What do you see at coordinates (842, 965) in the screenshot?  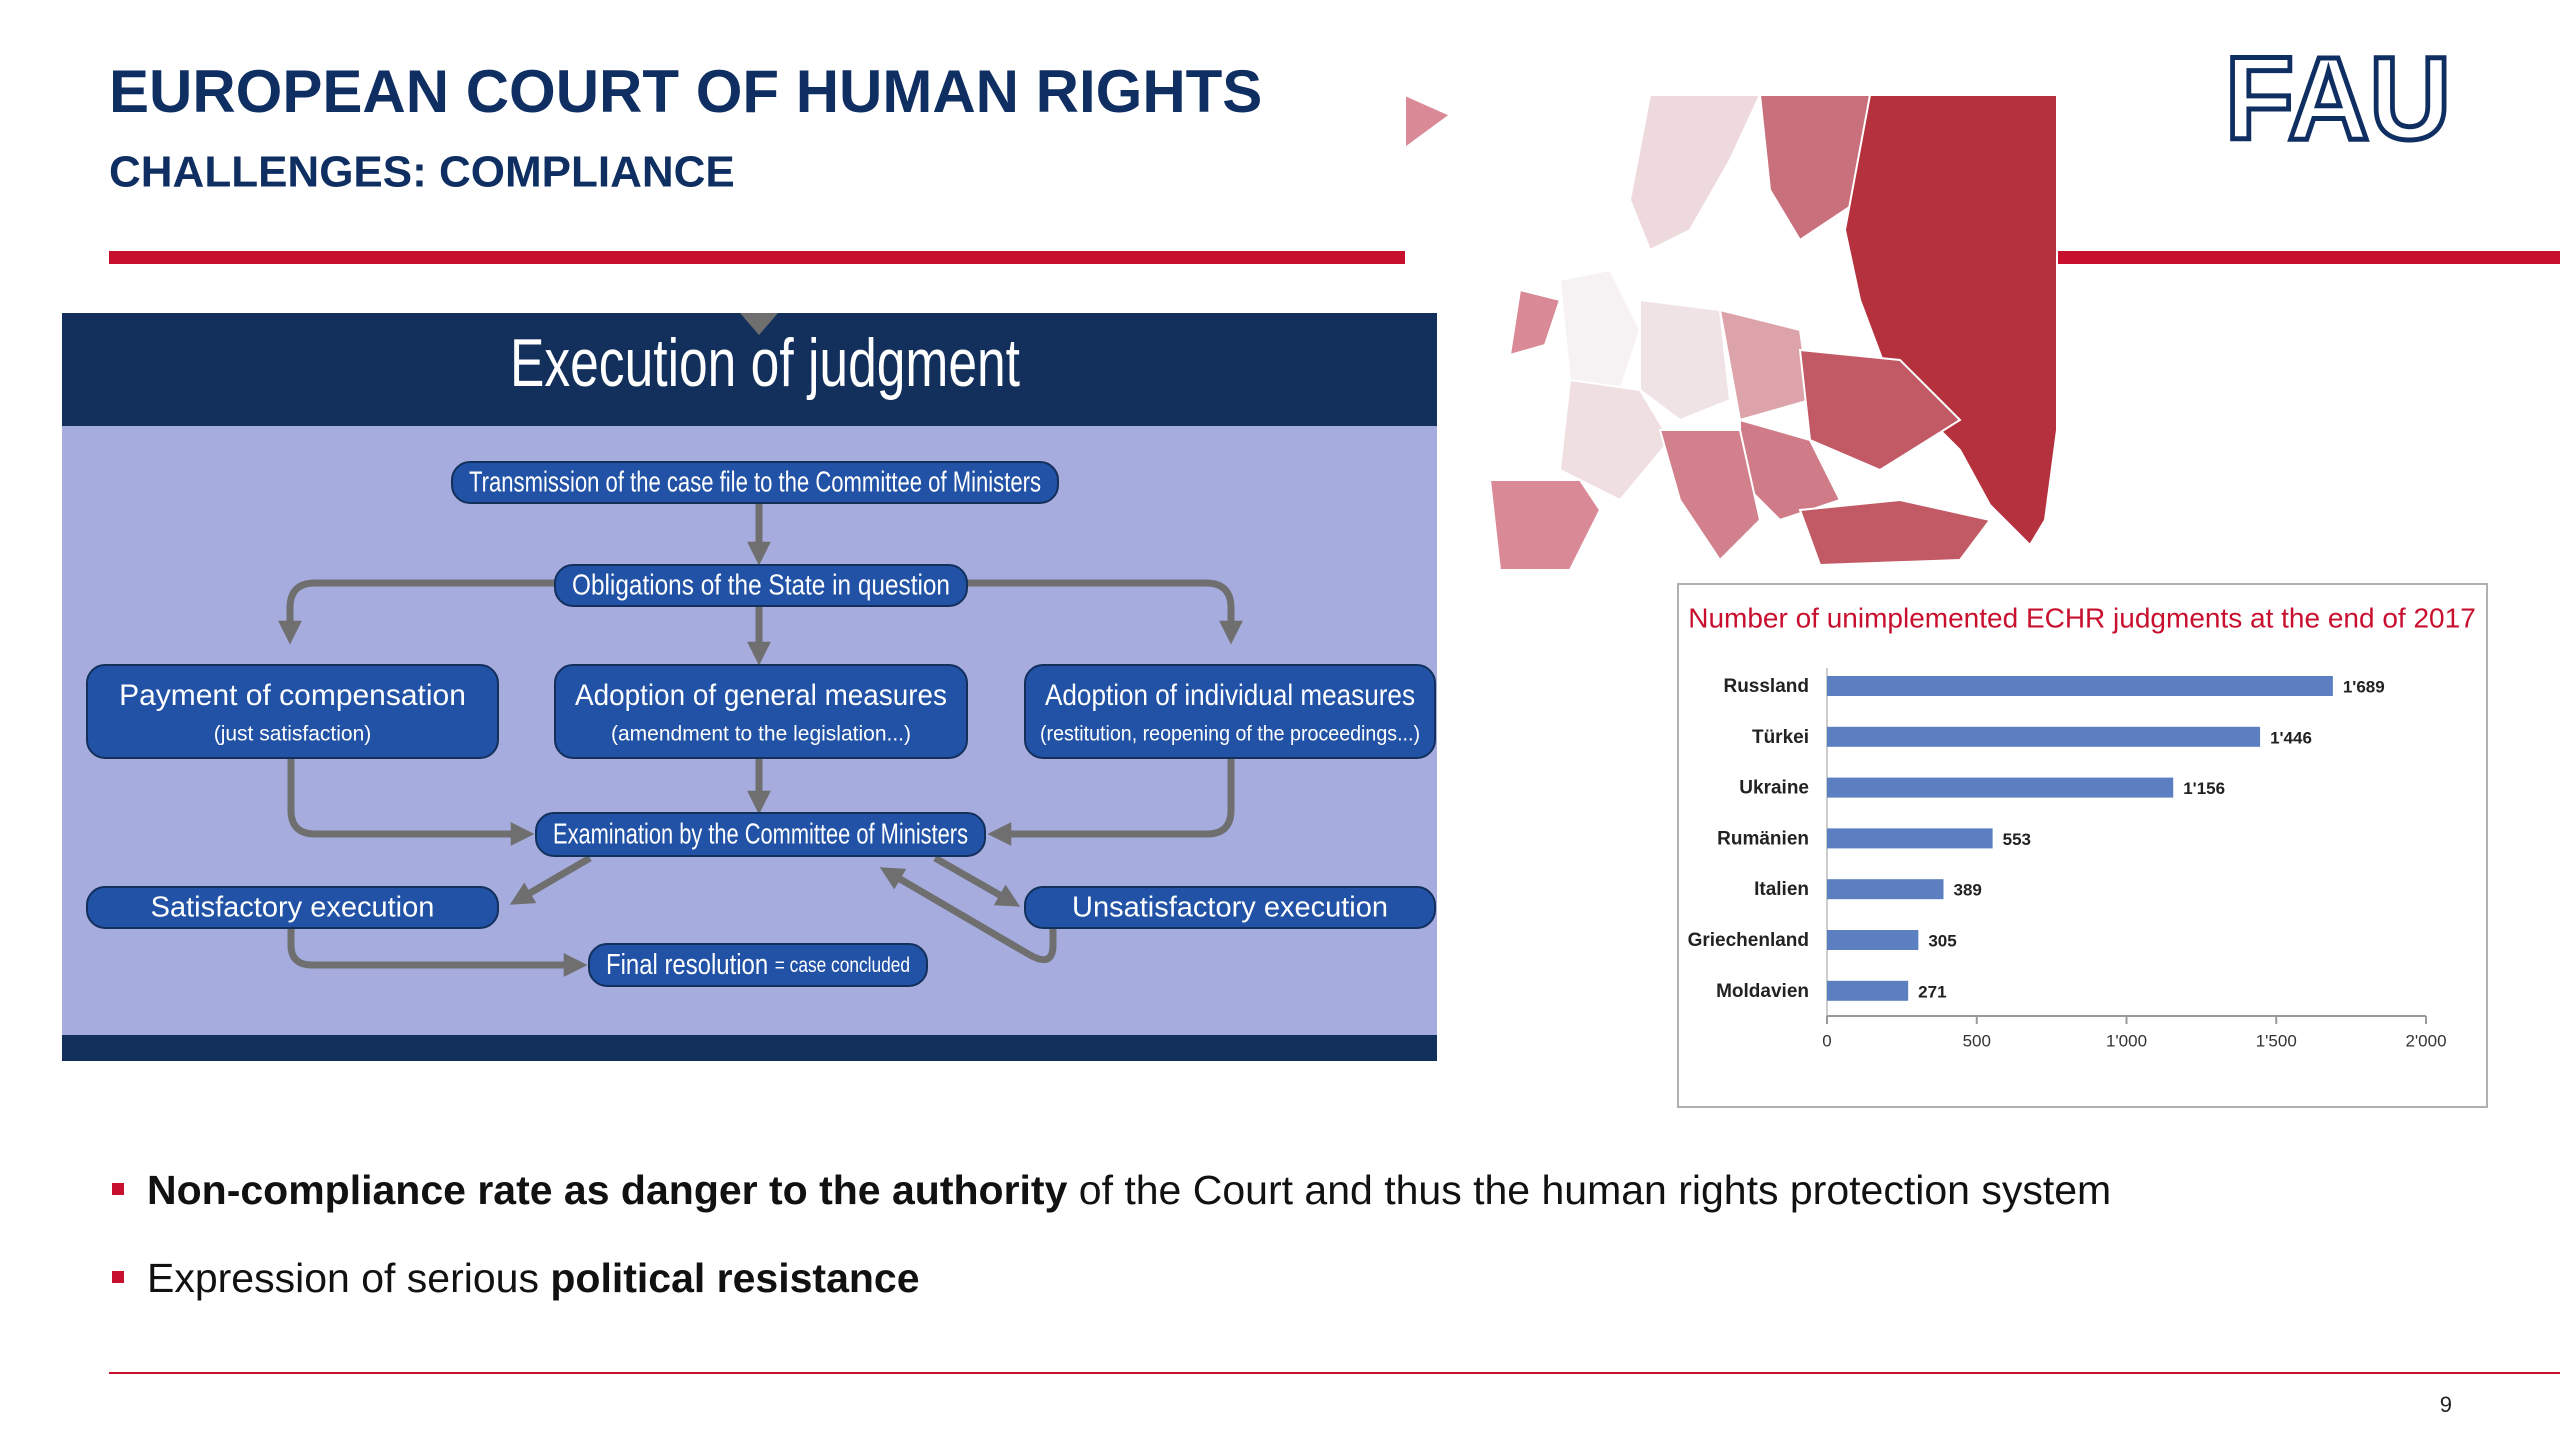 I see `node-sublabel: = case concluded` at bounding box center [842, 965].